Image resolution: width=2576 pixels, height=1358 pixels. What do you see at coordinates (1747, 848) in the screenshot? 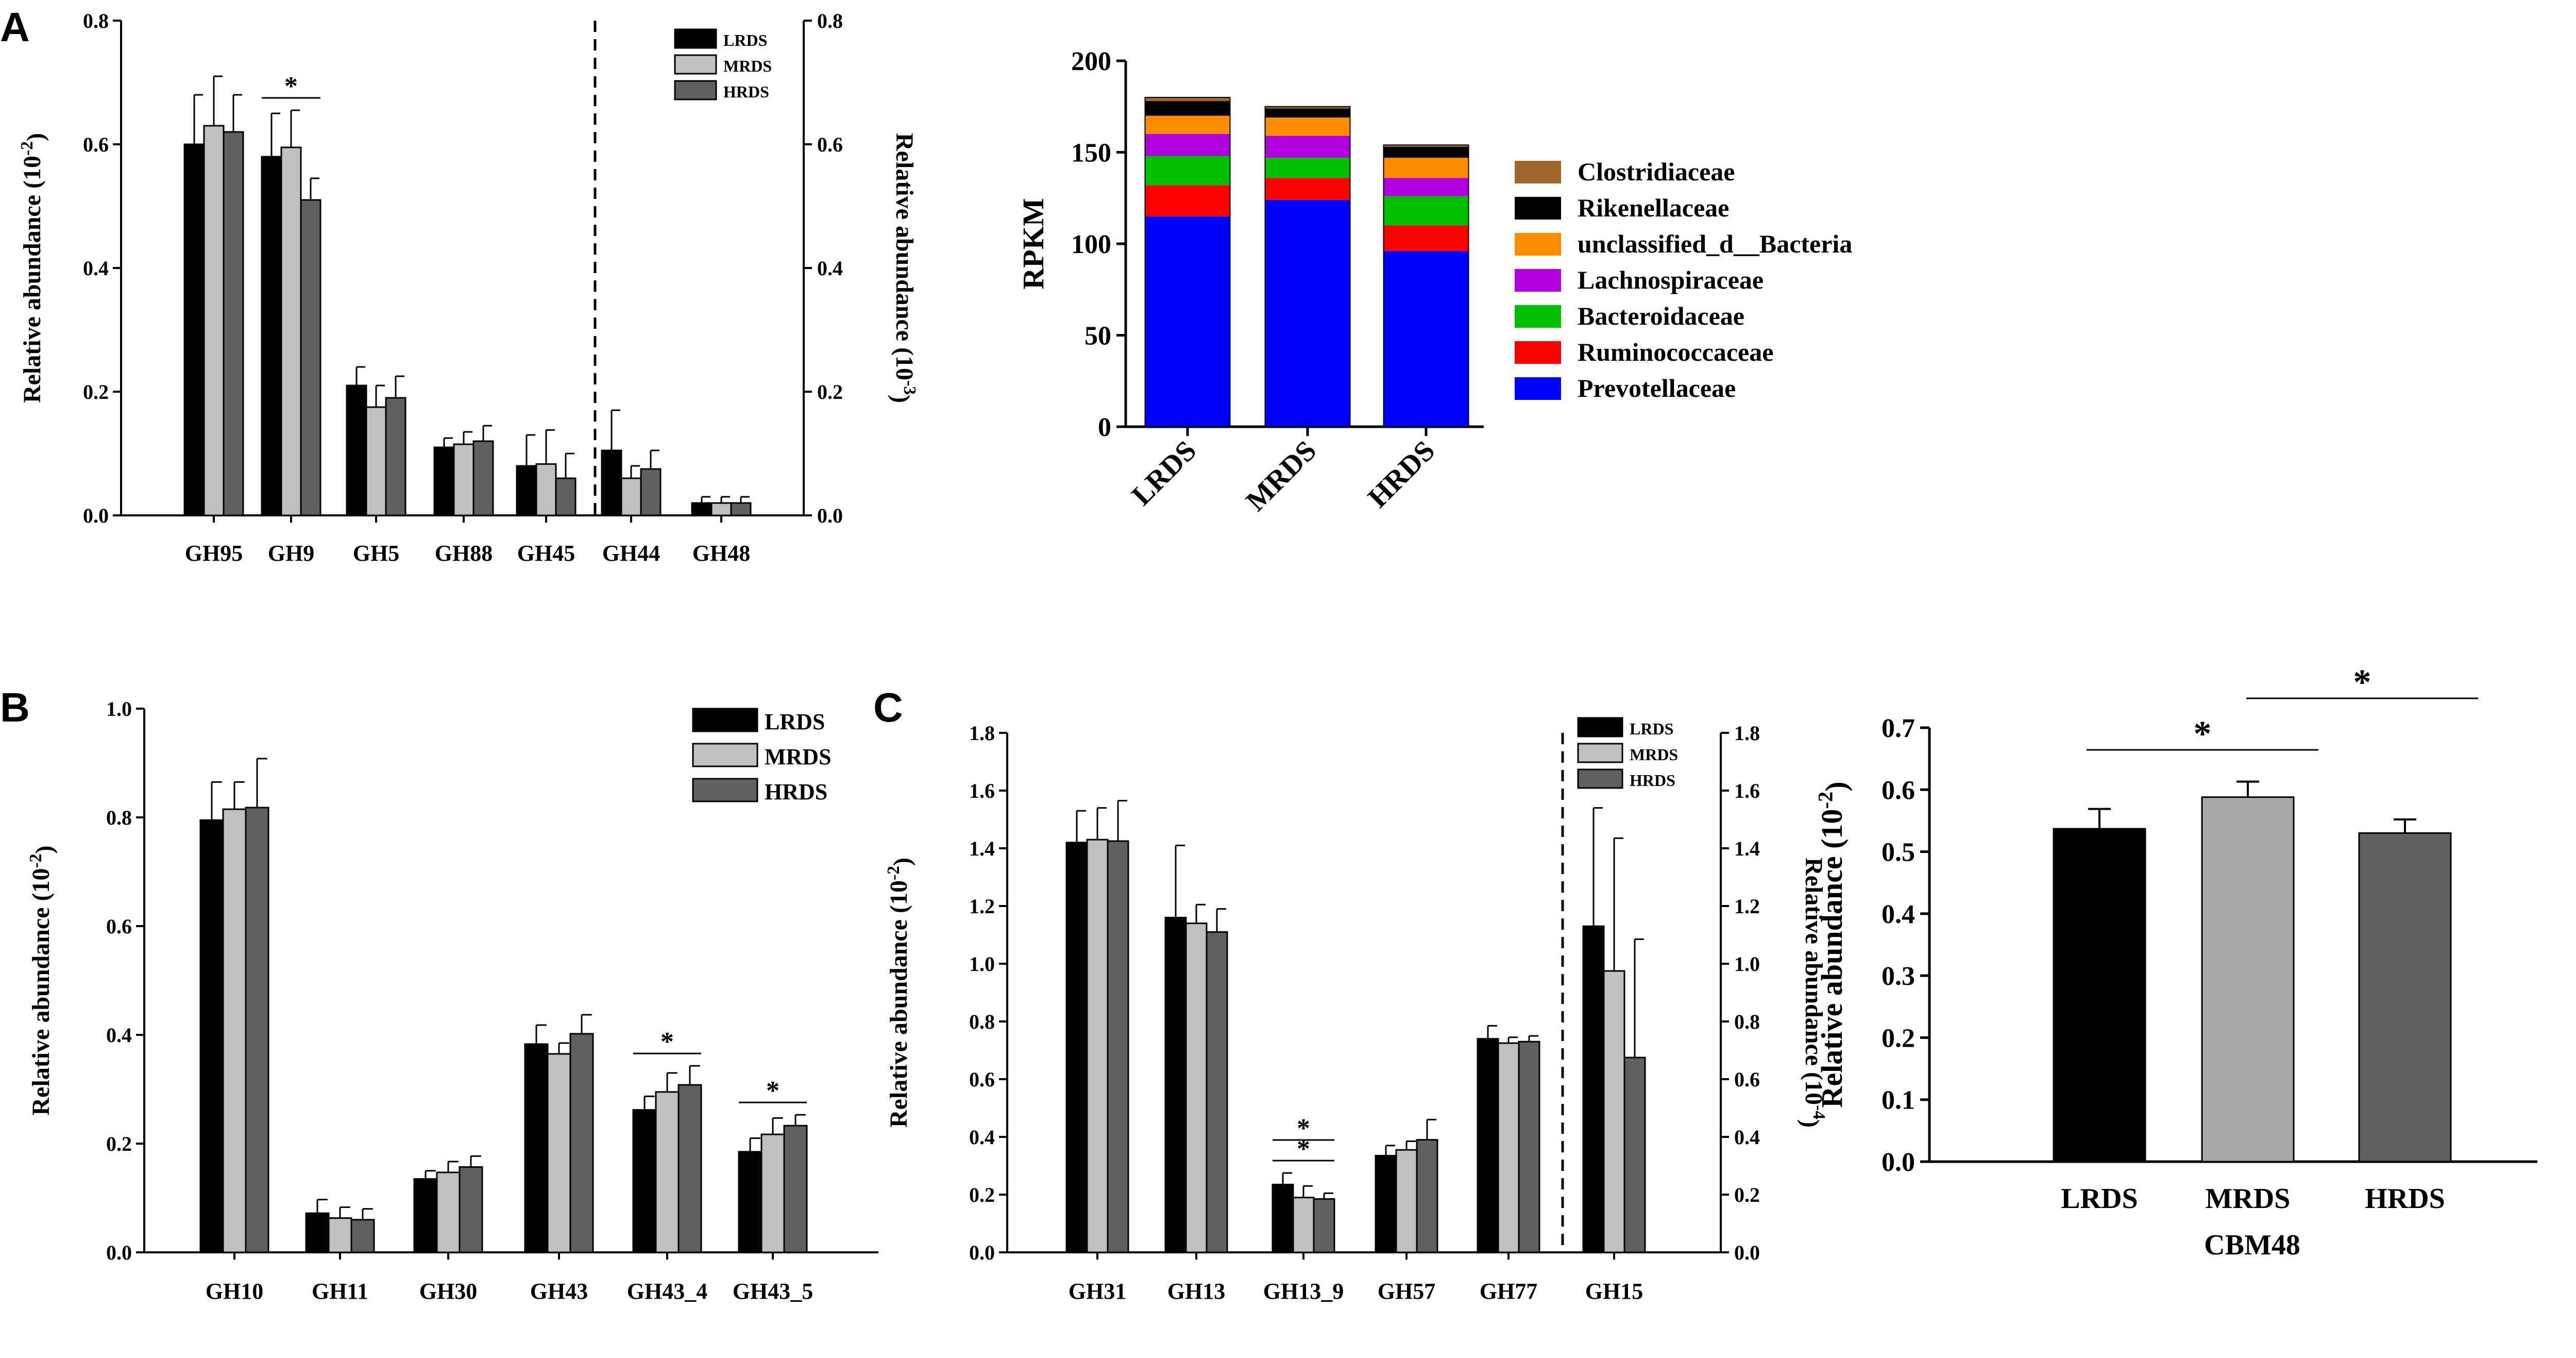
I see `y-tick-label-right: 1.4` at bounding box center [1747, 848].